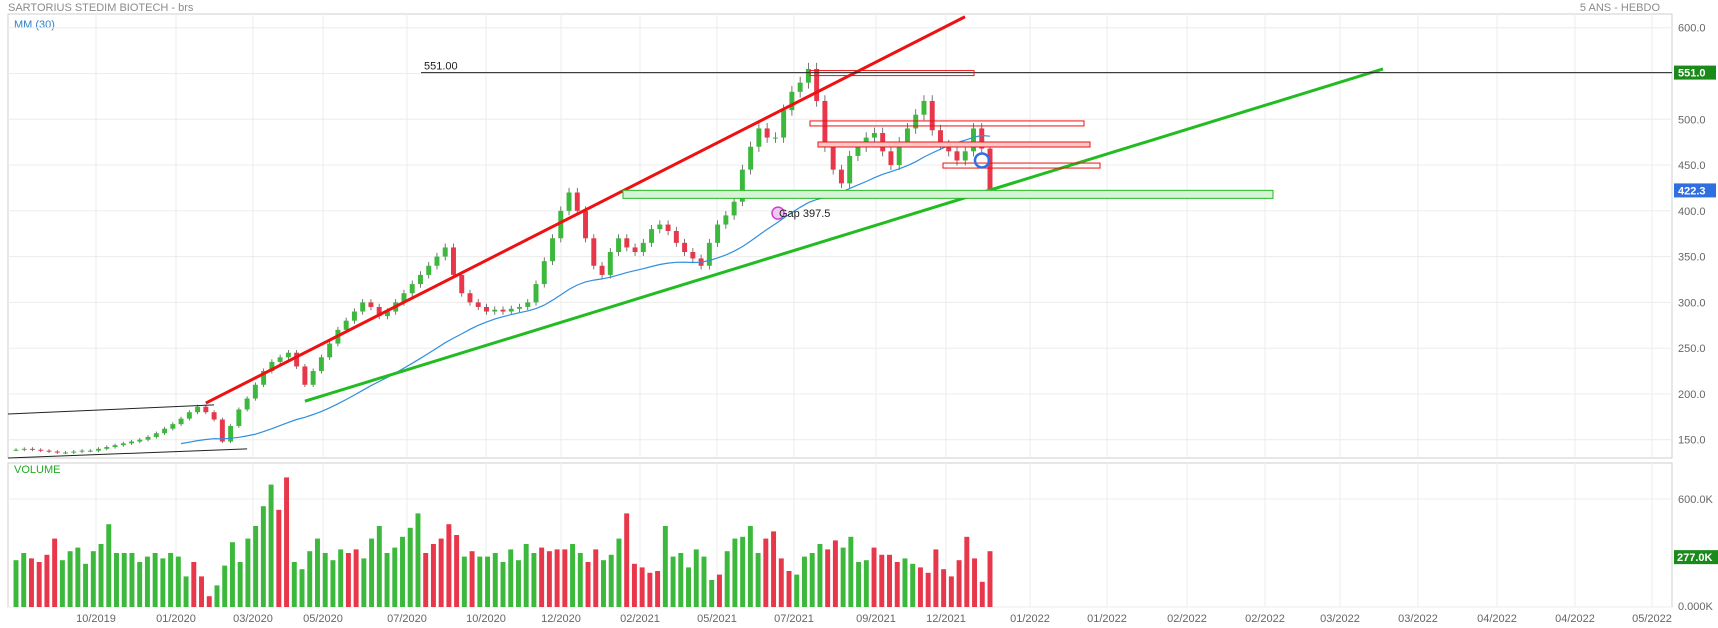  I want to click on x-tick-label: 10/2020, so click(486, 619).